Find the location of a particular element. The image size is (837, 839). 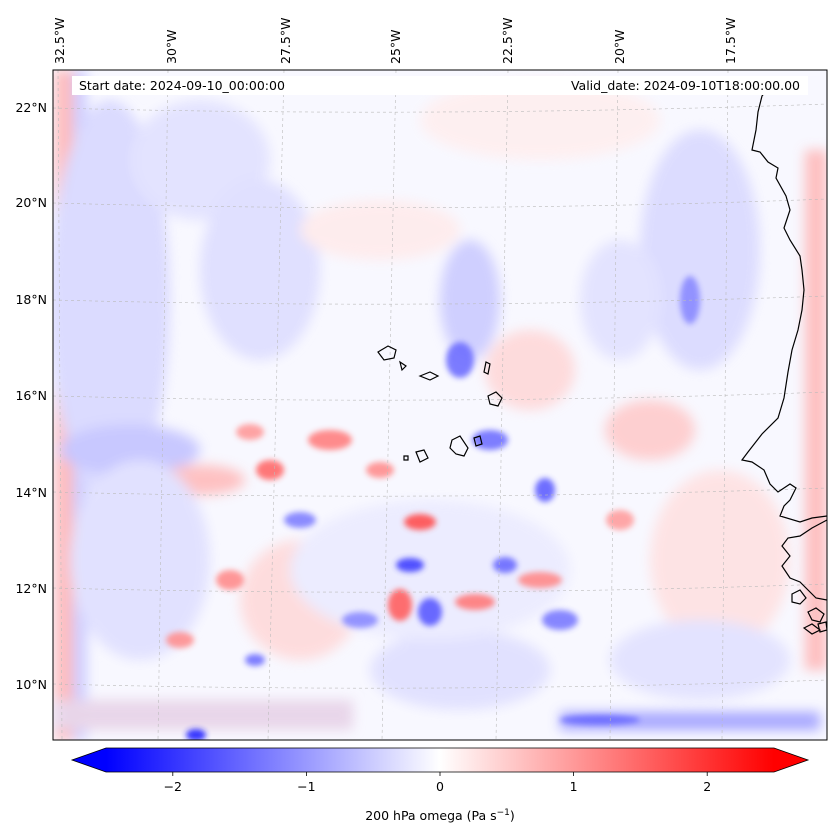

island-santiago is located at coordinates (459, 446).